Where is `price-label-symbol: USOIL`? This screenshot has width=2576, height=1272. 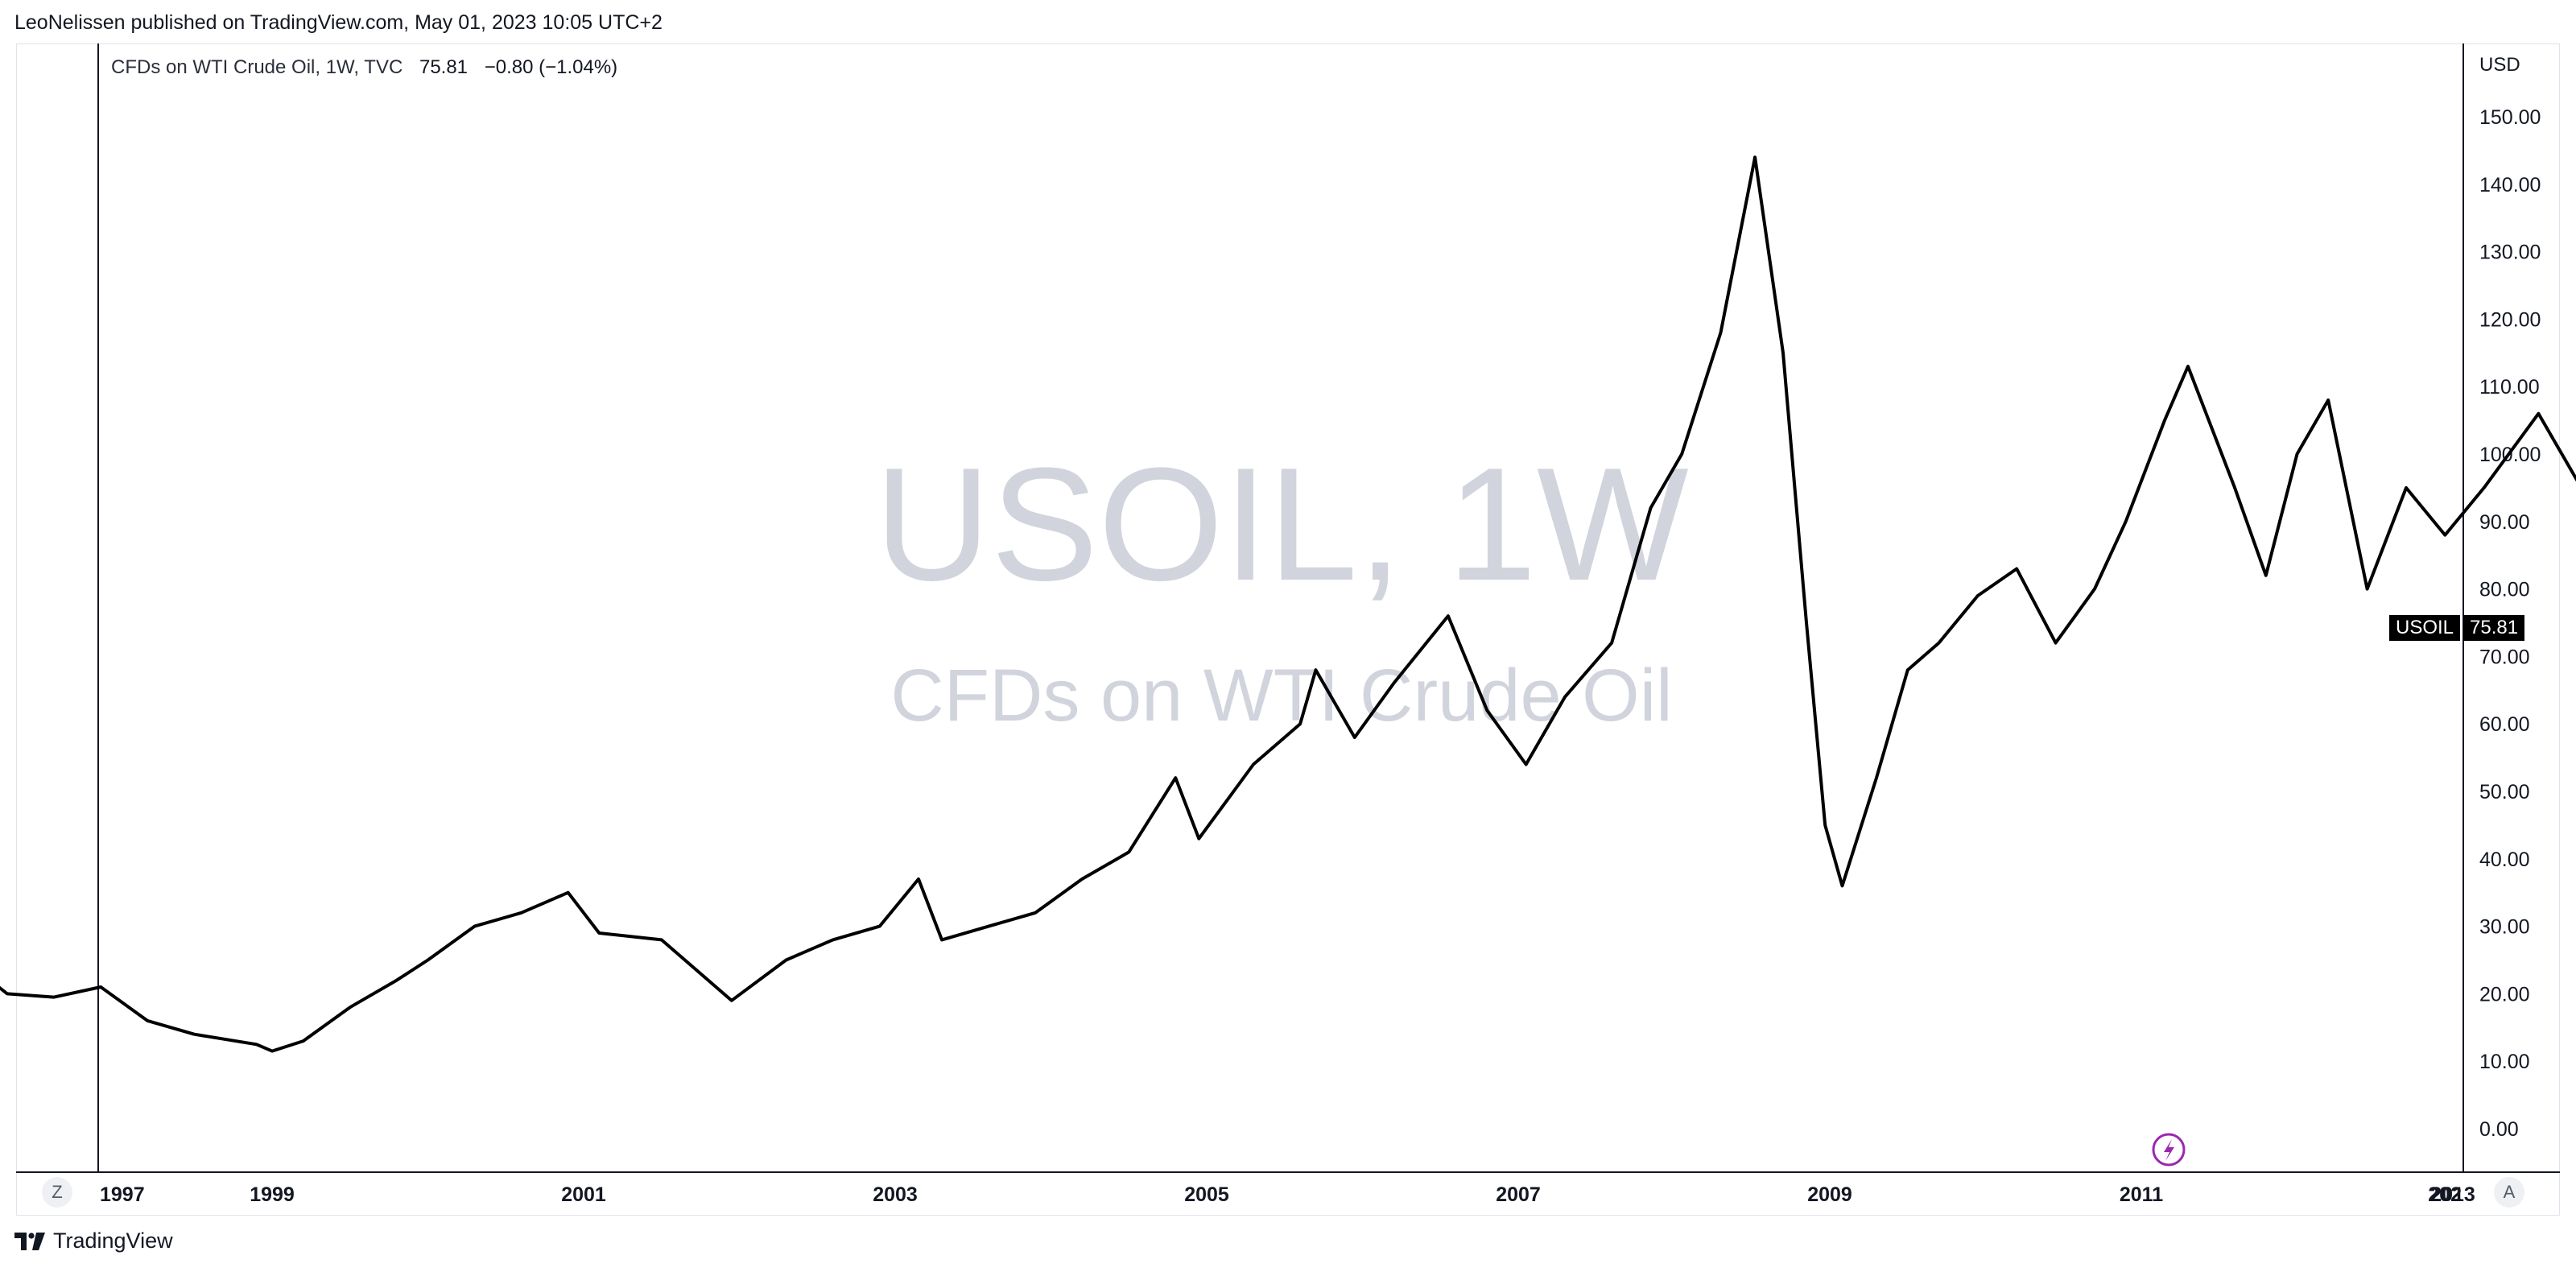 price-label-symbol: USOIL is located at coordinates (2425, 628).